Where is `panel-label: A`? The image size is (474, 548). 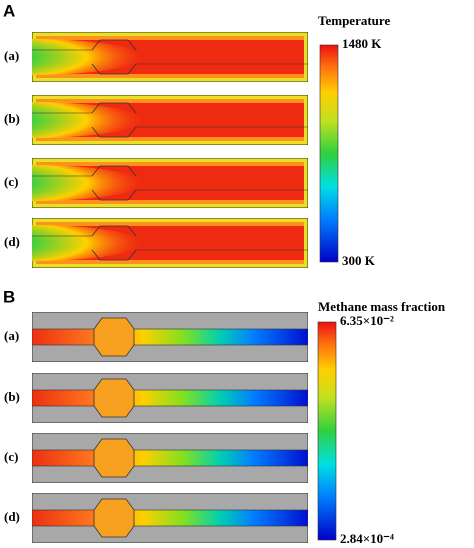 panel-label: A is located at coordinates (9, 10).